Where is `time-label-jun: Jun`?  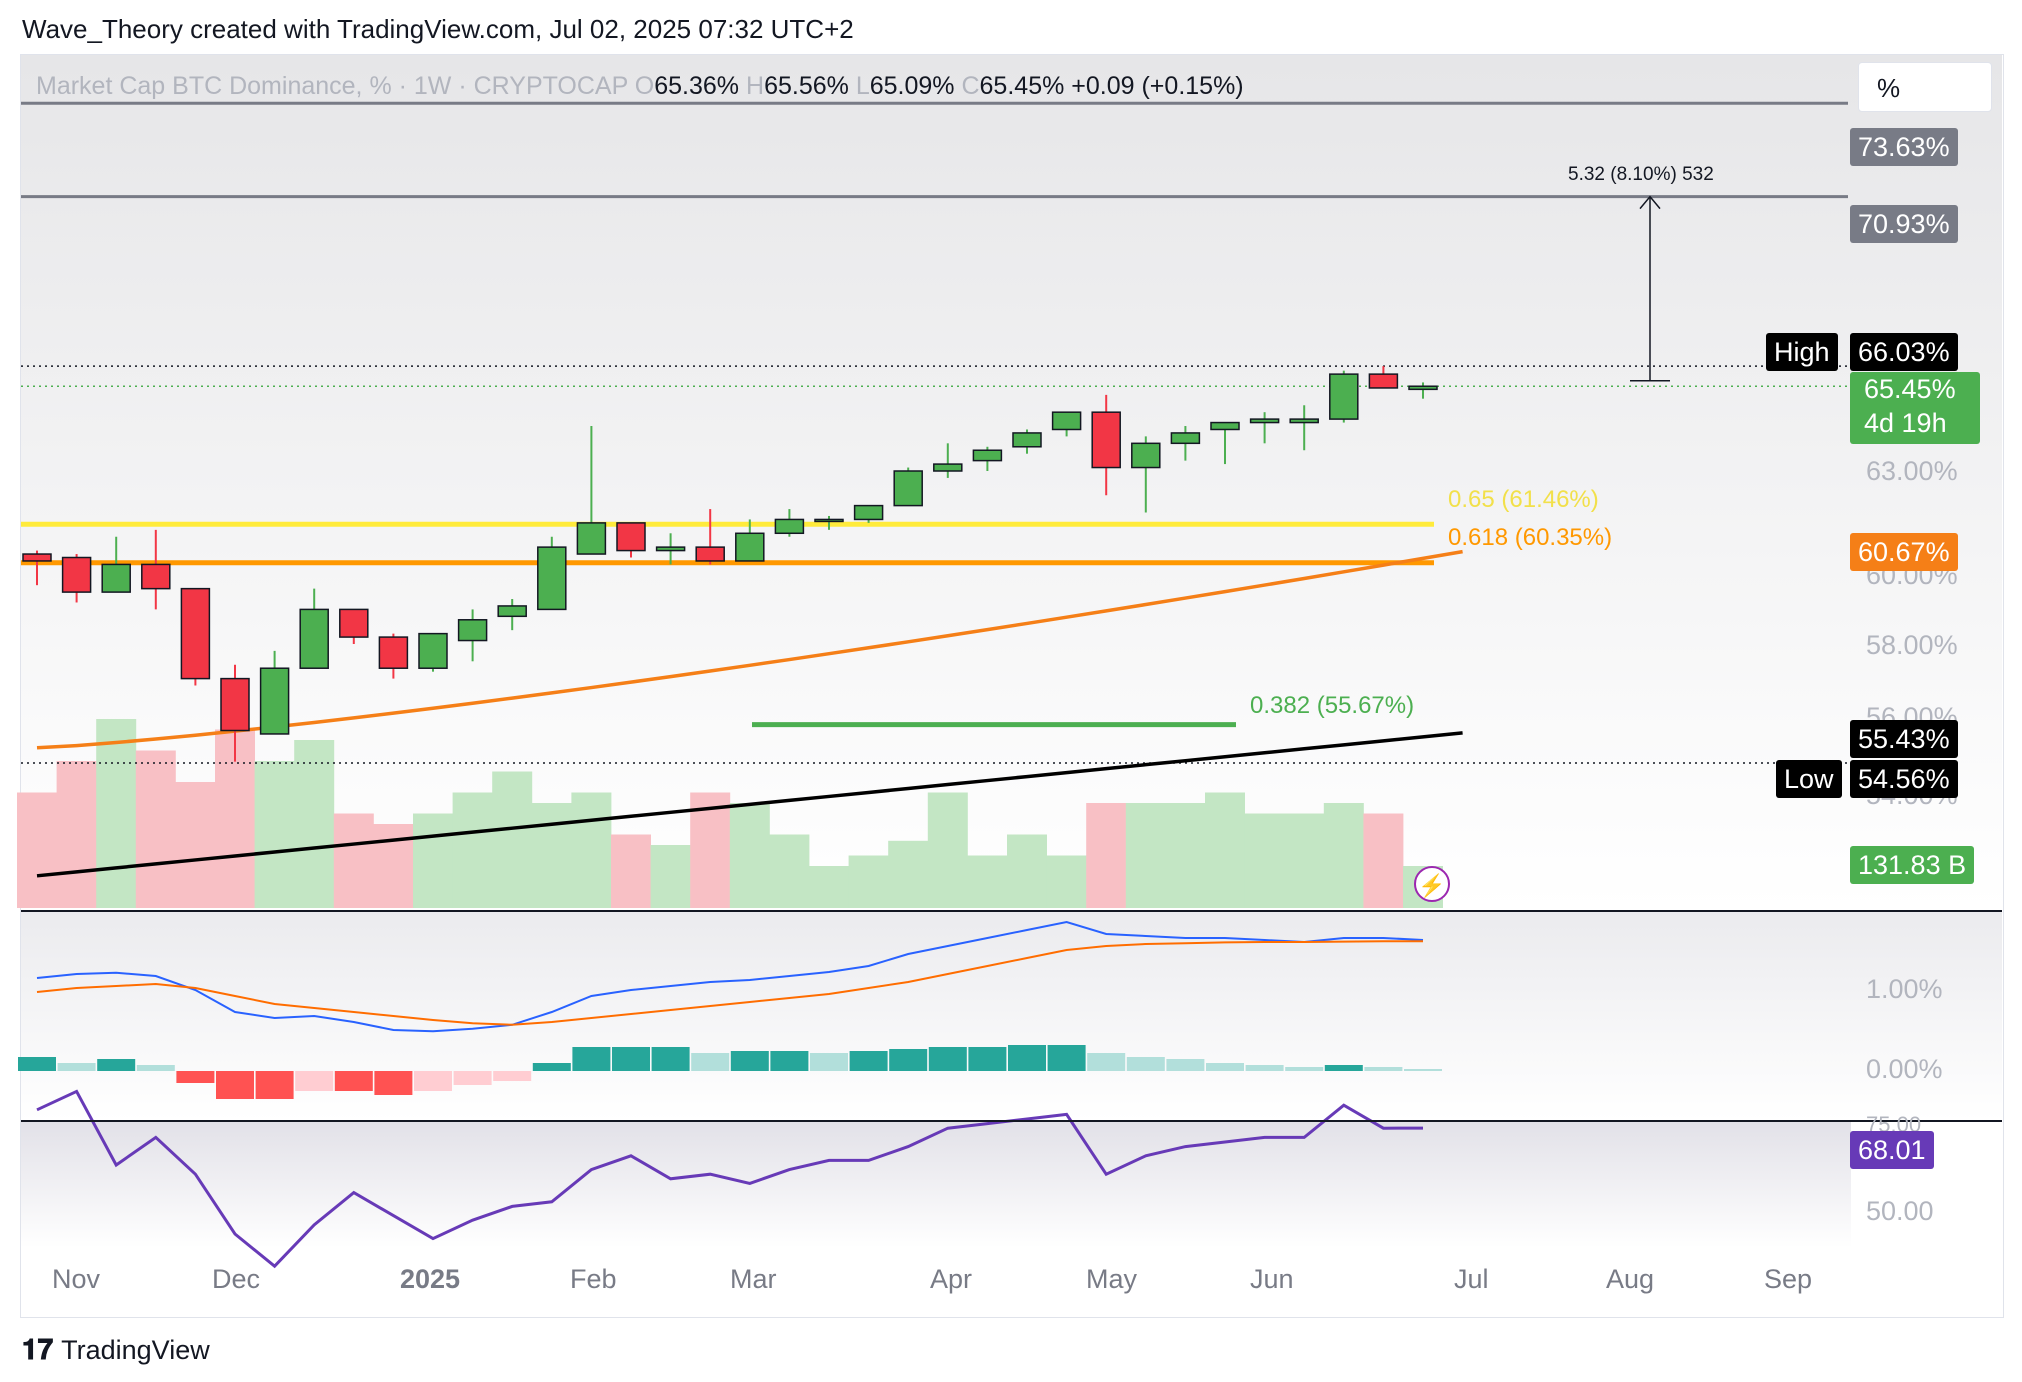 time-label-jun: Jun is located at coordinates (1272, 1279).